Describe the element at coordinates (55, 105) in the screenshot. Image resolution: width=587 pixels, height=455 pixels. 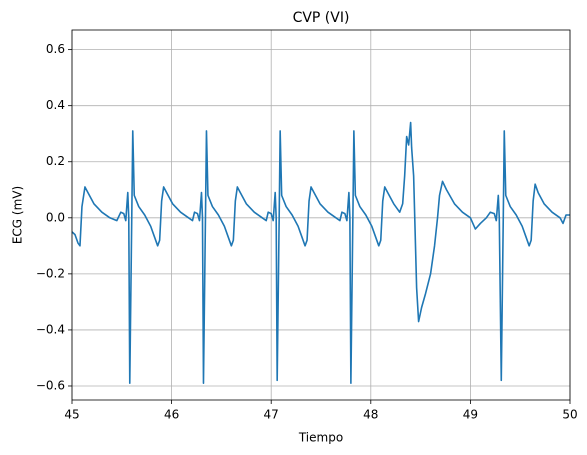
I see `y-tick-label: 0.4` at that location.